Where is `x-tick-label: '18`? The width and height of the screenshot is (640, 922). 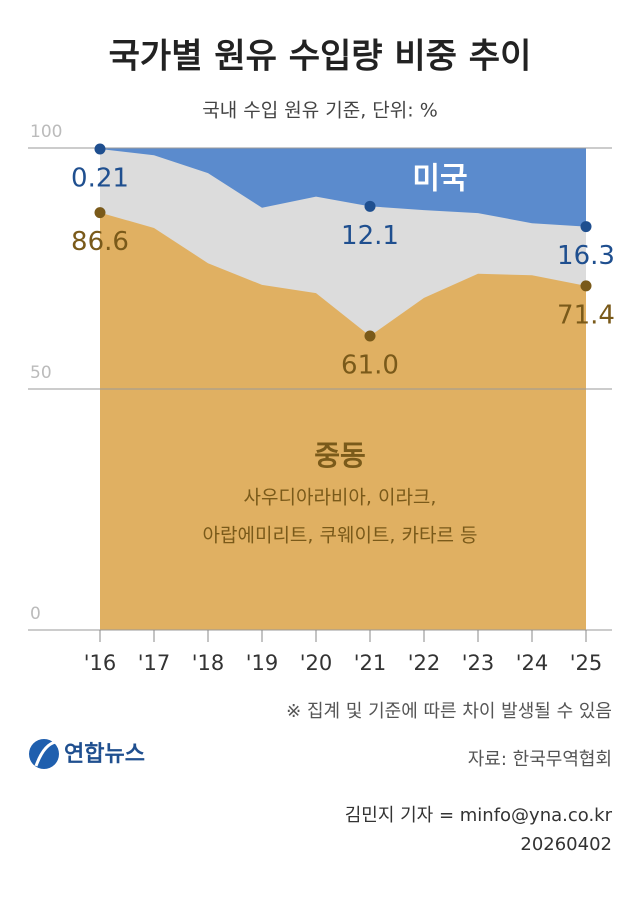
x-tick-label: '18 is located at coordinates (208, 663).